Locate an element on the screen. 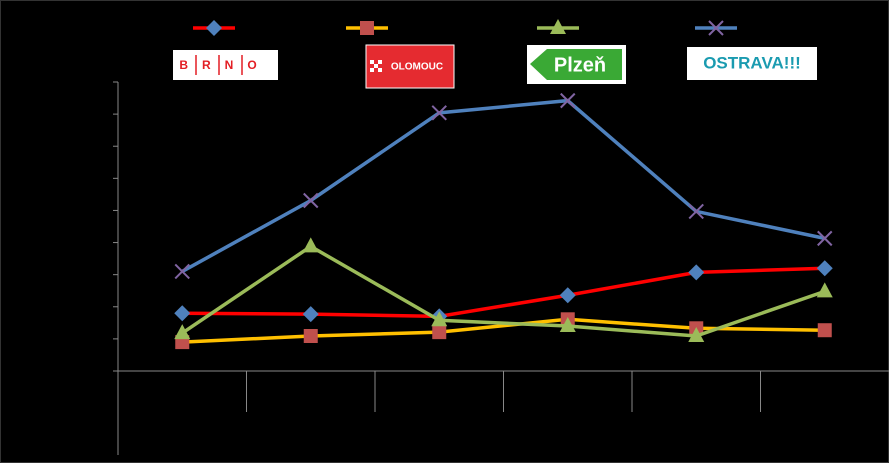  legend-label: BRNO is located at coordinates (224, 65).